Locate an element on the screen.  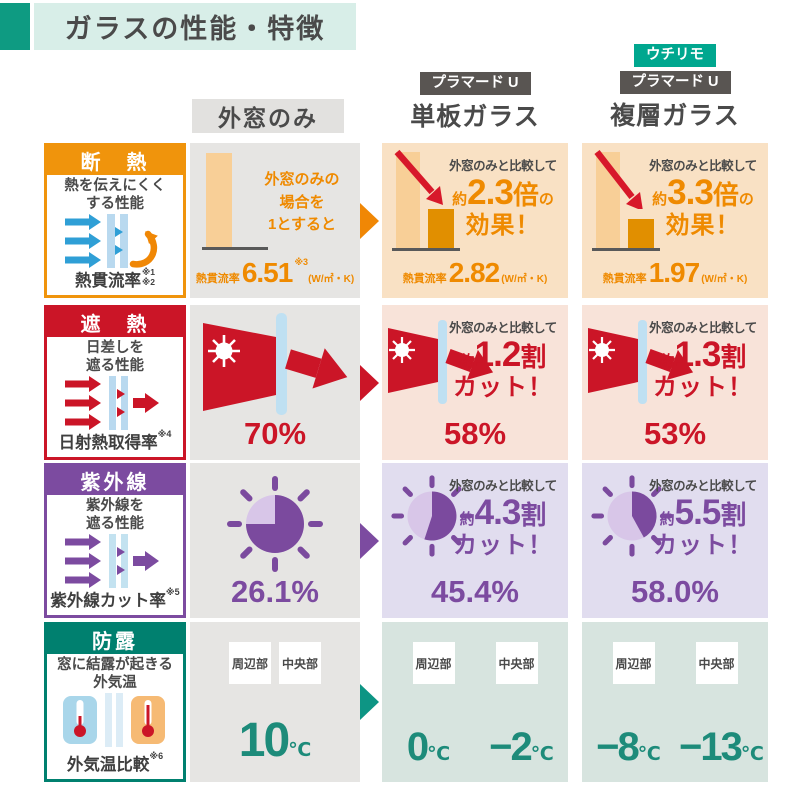
shading-metric-label: 日射熱取得率※4 is located at coordinates (115, 440).